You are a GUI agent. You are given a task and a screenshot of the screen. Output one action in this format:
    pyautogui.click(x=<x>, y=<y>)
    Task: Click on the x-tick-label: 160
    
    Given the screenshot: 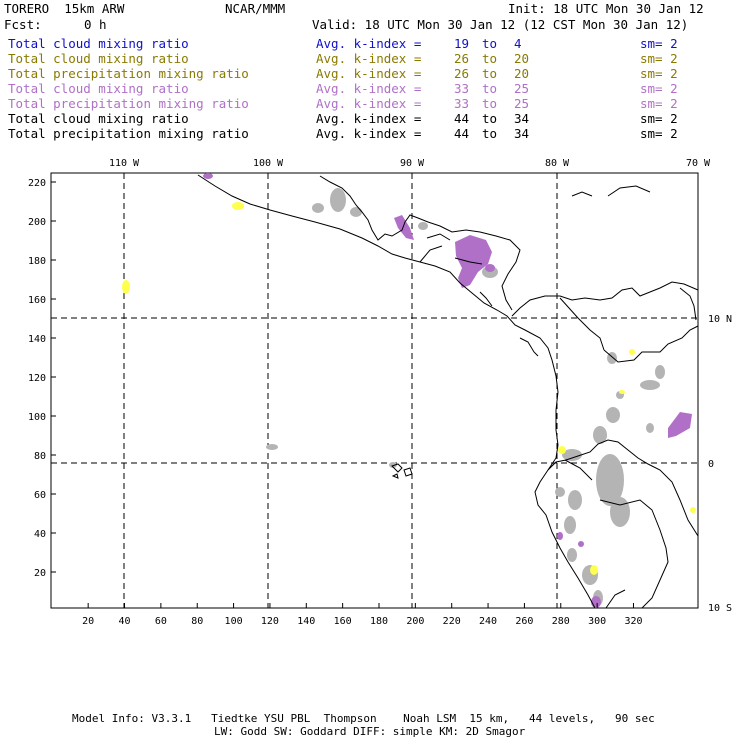 What is the action you would take?
    pyautogui.click(x=343, y=621)
    